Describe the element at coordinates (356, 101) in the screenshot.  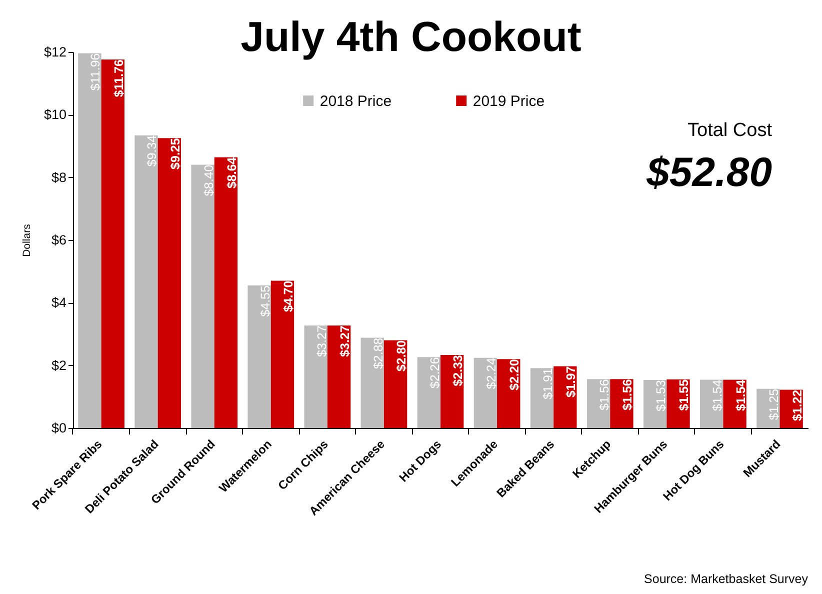
I see `legend-label: 2018 Price` at that location.